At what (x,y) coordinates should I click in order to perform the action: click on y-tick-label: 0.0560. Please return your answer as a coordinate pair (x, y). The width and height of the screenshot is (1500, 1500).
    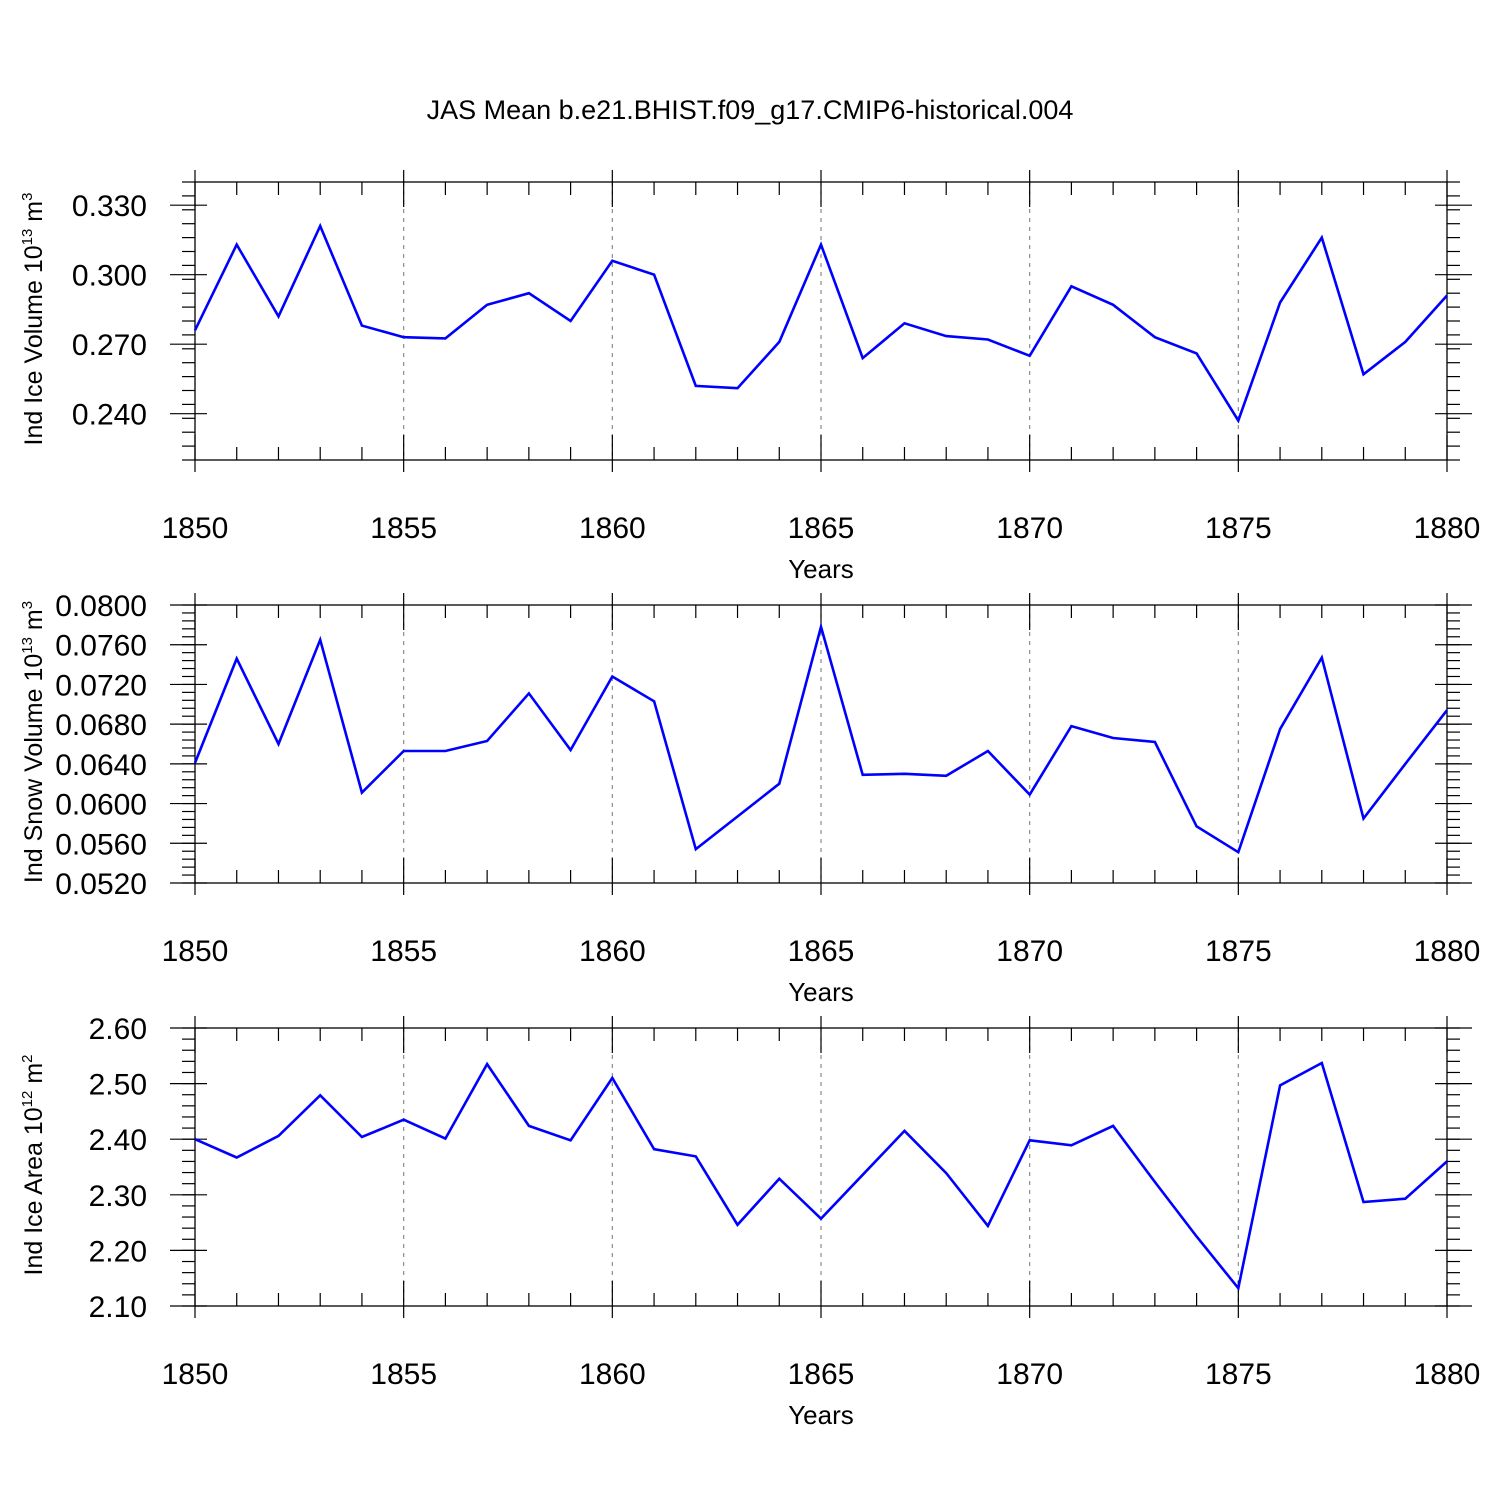
    Looking at the image, I should click on (101, 844).